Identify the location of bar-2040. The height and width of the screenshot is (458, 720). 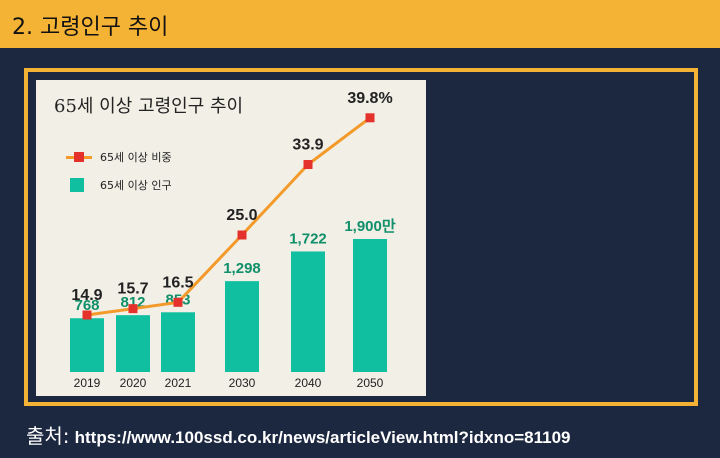
(308, 311).